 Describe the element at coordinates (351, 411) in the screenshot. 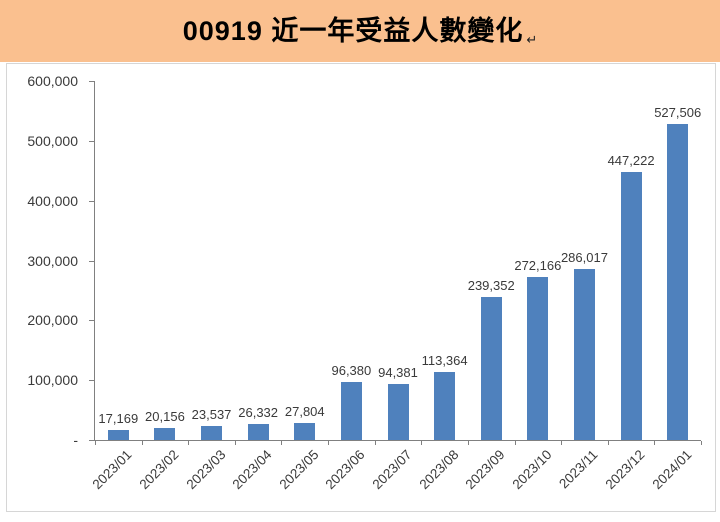

I see `bar-2023/06` at that location.